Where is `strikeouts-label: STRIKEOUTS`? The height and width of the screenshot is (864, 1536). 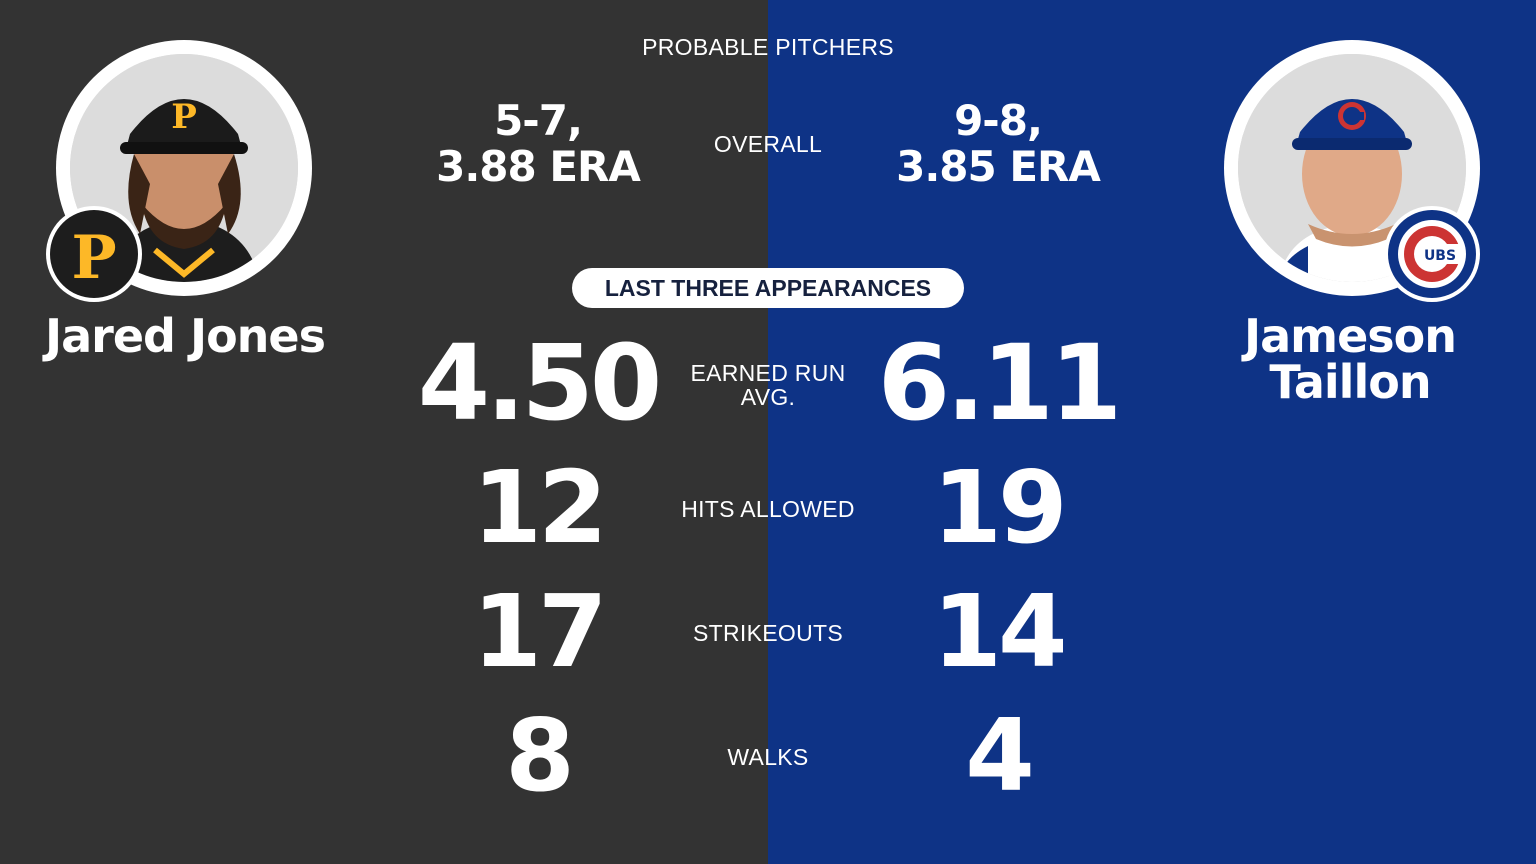 strikeouts-label: STRIKEOUTS is located at coordinates (768, 633).